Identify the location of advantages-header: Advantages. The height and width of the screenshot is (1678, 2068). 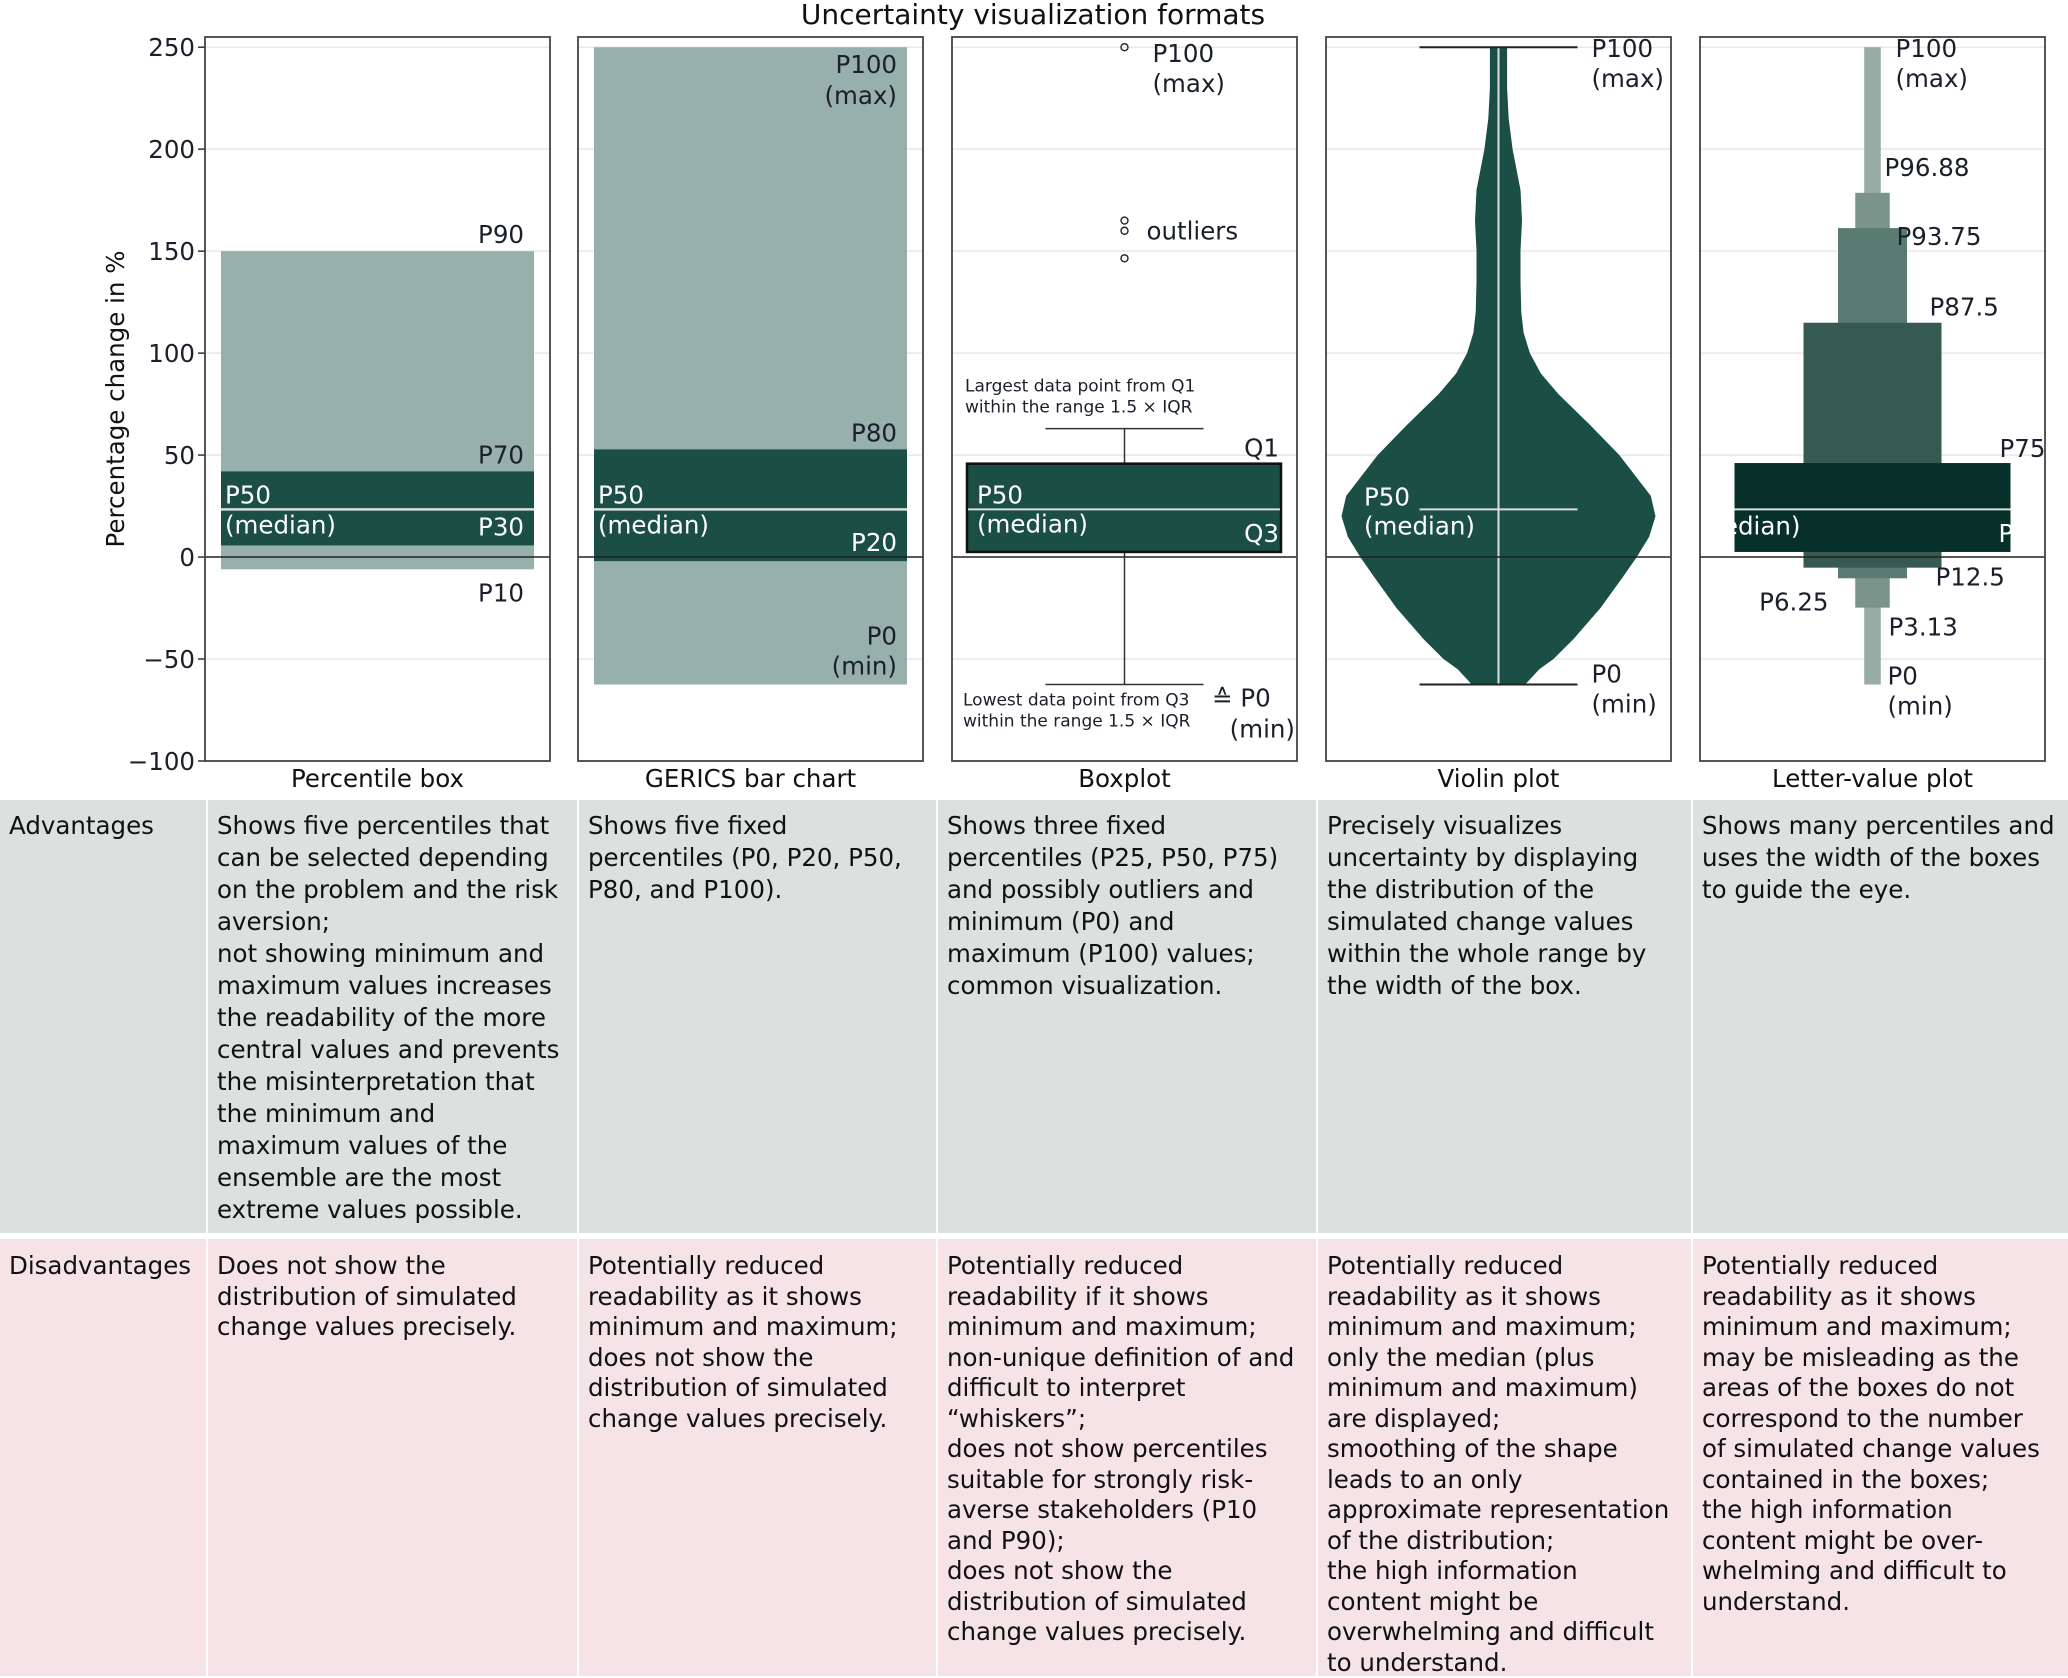
(103, 1016).